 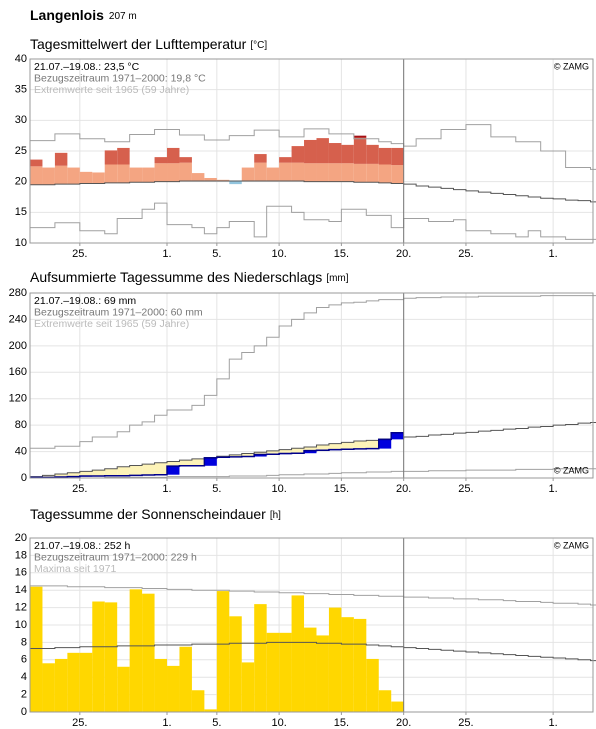 I want to click on y-tick-label: 0, so click(x=24, y=478).